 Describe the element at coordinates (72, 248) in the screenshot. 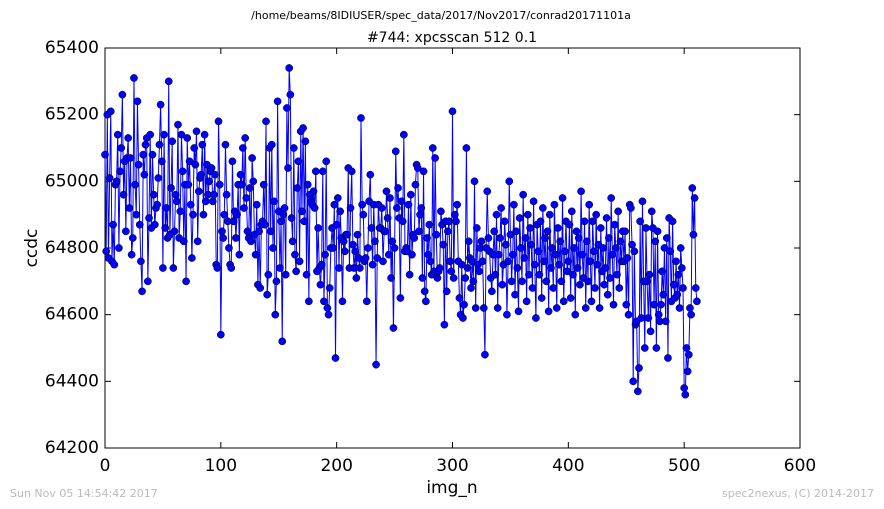

I see `y-tick-label: 64800` at that location.